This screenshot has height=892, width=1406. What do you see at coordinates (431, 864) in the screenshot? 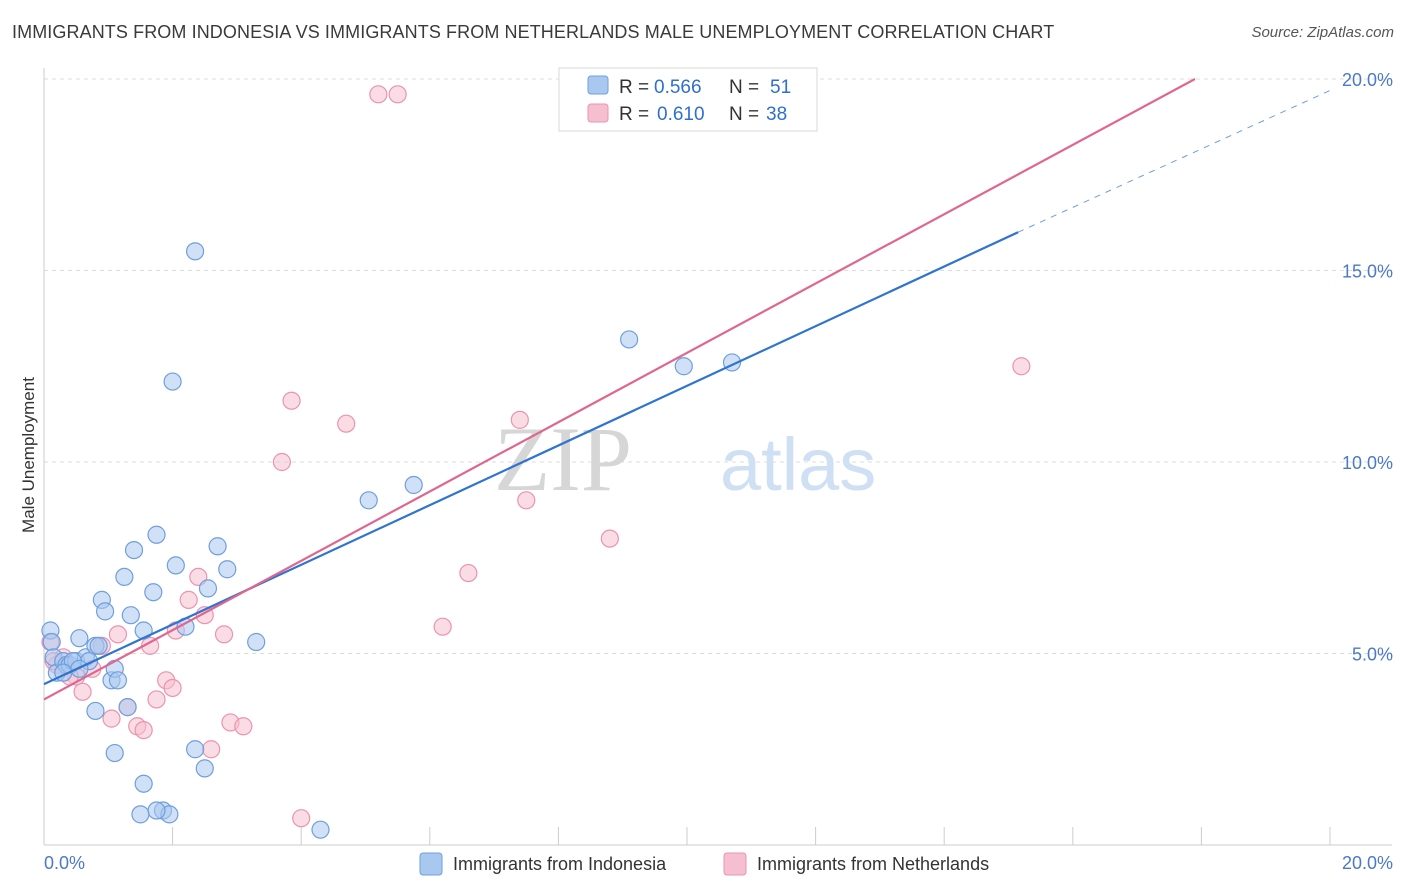
I see `legend-swatch-indonesia-bottom` at bounding box center [431, 864].